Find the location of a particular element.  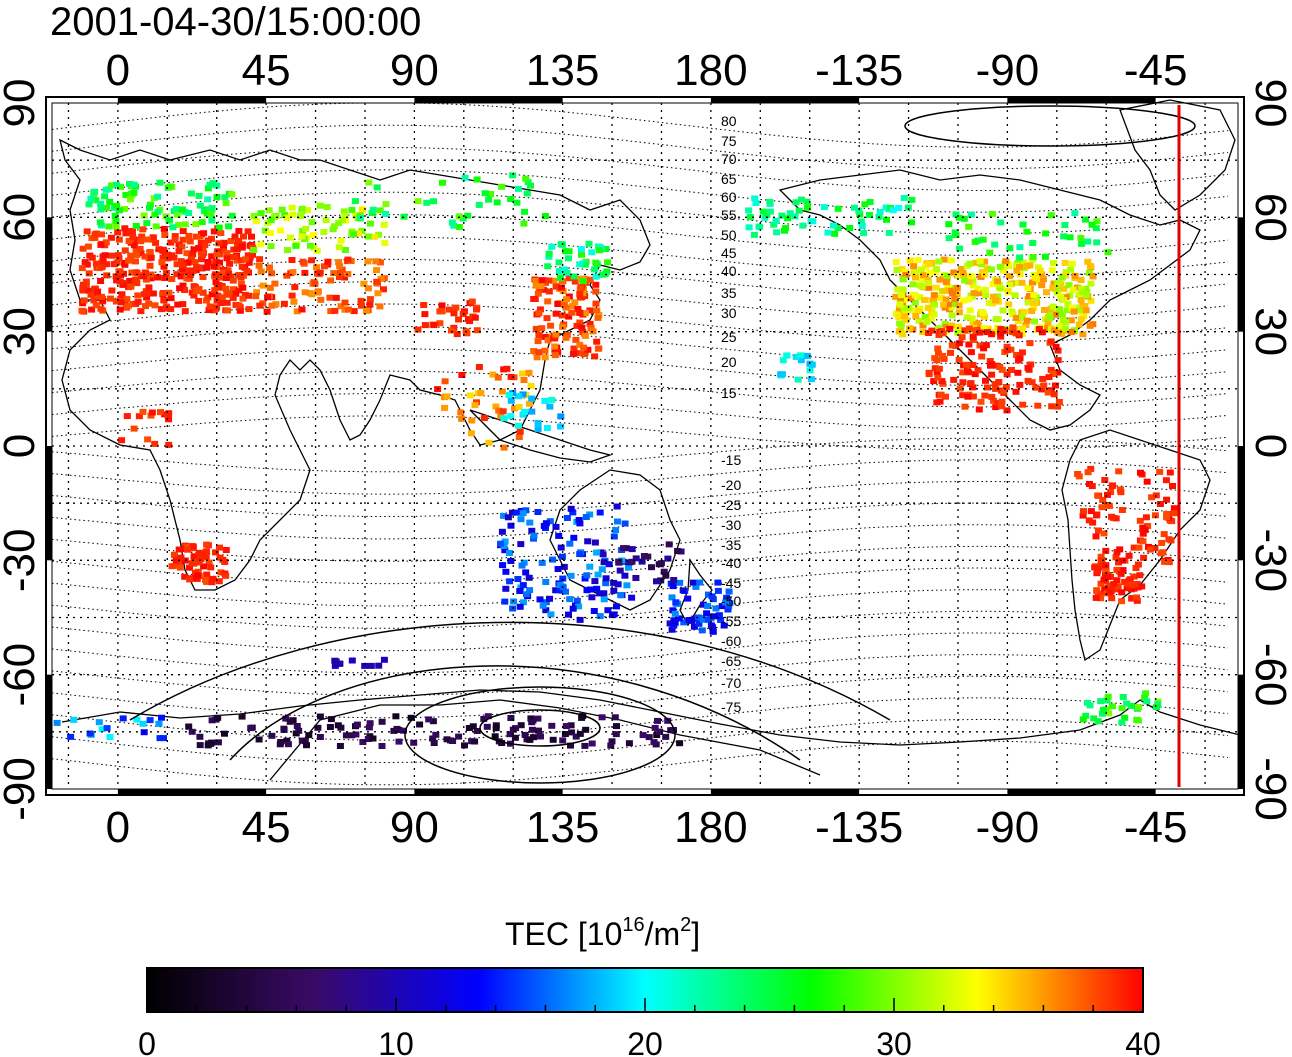

magnetic-latitude-label: -35 is located at coordinates (731, 545).